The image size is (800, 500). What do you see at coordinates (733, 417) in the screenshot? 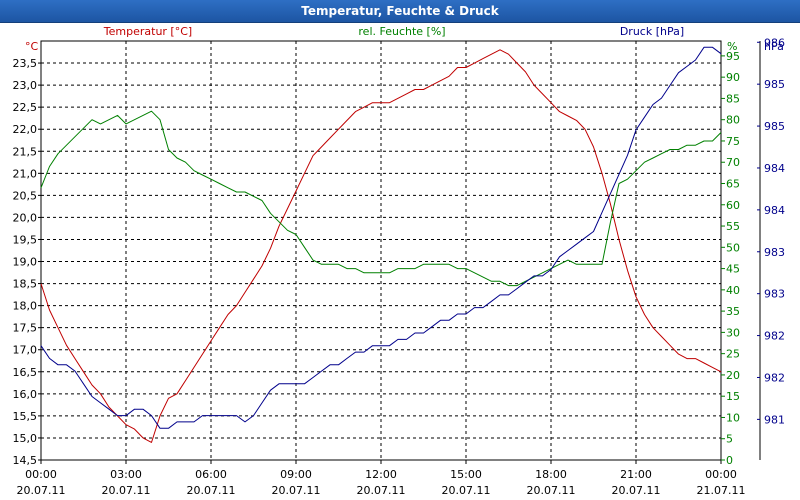
I see `humidity-tick-label: 10` at bounding box center [733, 417].